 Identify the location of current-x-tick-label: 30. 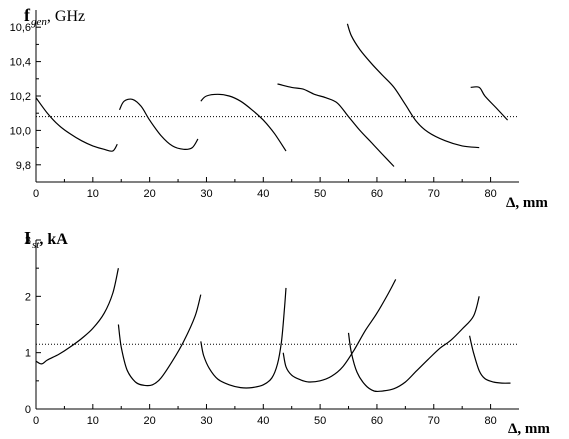
(206, 421).